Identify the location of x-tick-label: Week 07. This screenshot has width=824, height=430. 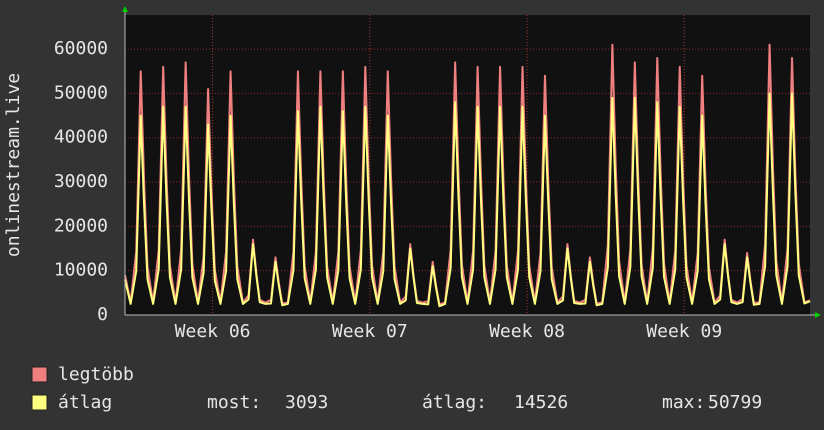
(370, 331).